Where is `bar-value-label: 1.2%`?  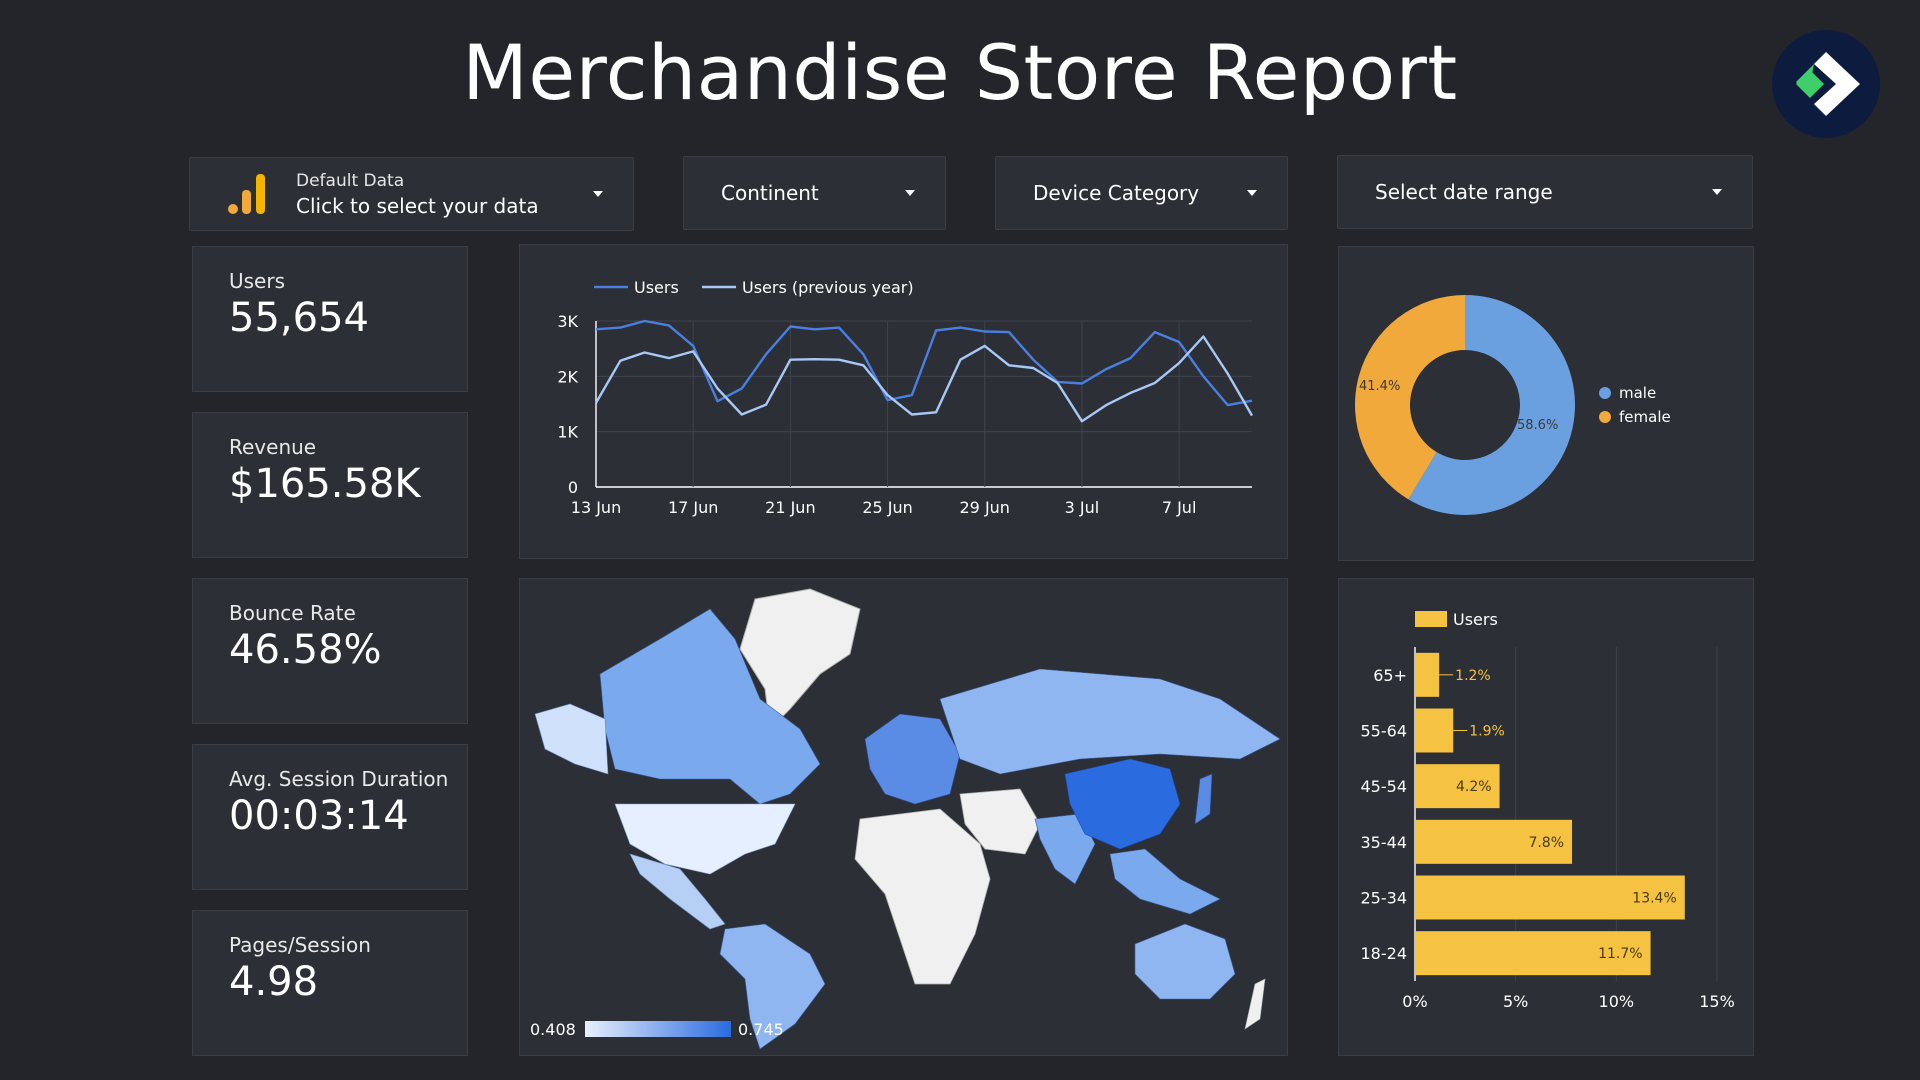
bar-value-label: 1.2% is located at coordinates (1473, 676).